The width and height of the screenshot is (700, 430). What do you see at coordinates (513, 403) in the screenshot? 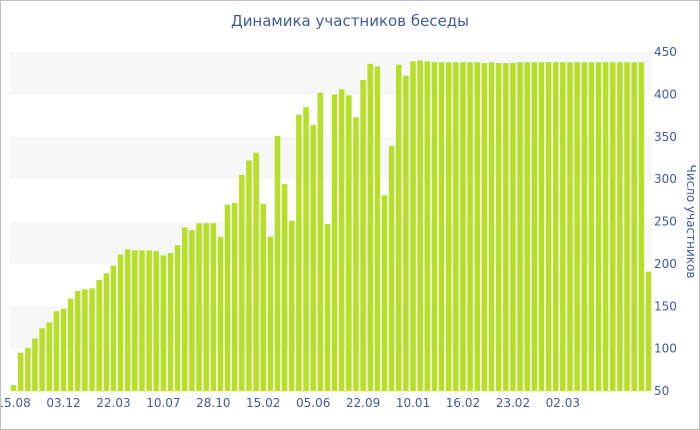
I see `x-tick-label: 23.02` at bounding box center [513, 403].